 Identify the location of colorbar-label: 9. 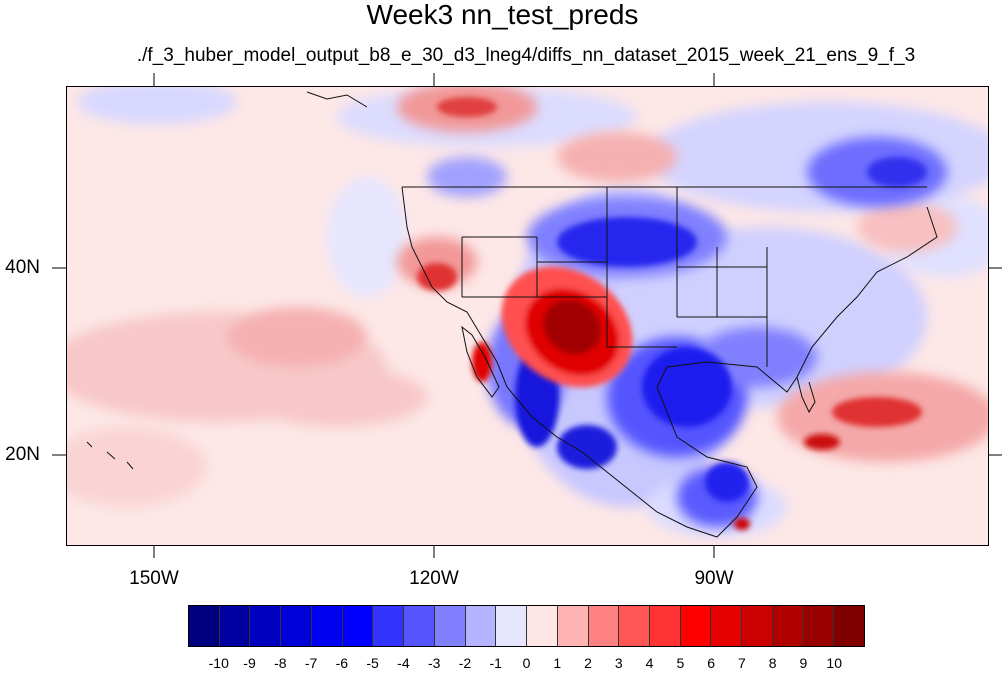
(803, 663).